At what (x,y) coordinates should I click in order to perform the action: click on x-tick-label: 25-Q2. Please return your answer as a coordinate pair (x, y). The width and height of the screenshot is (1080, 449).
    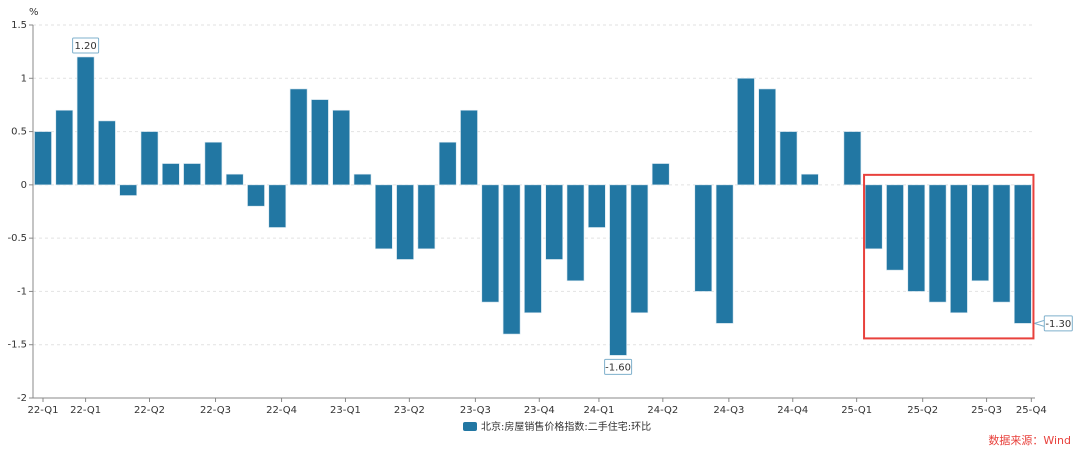
    Looking at the image, I should click on (922, 410).